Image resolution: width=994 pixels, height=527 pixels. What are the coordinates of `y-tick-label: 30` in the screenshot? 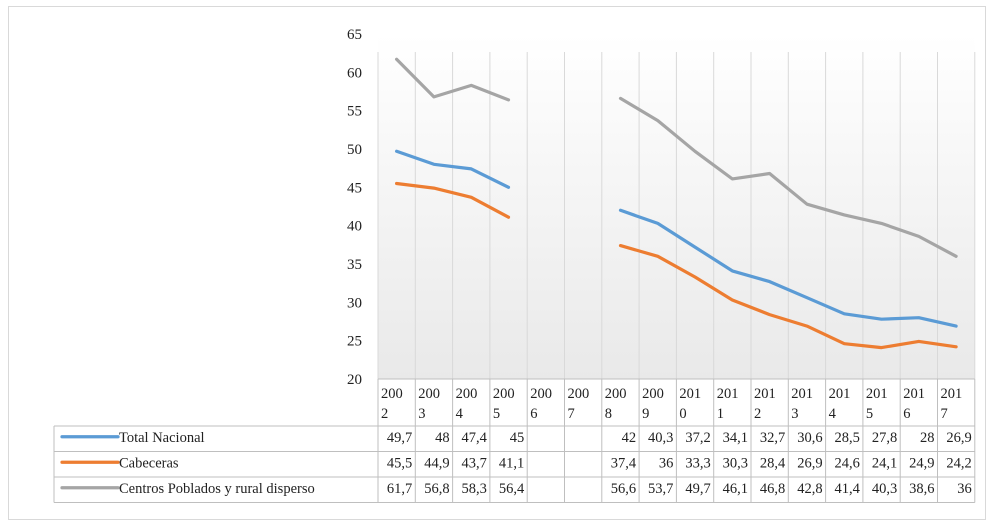 It's located at (354, 303).